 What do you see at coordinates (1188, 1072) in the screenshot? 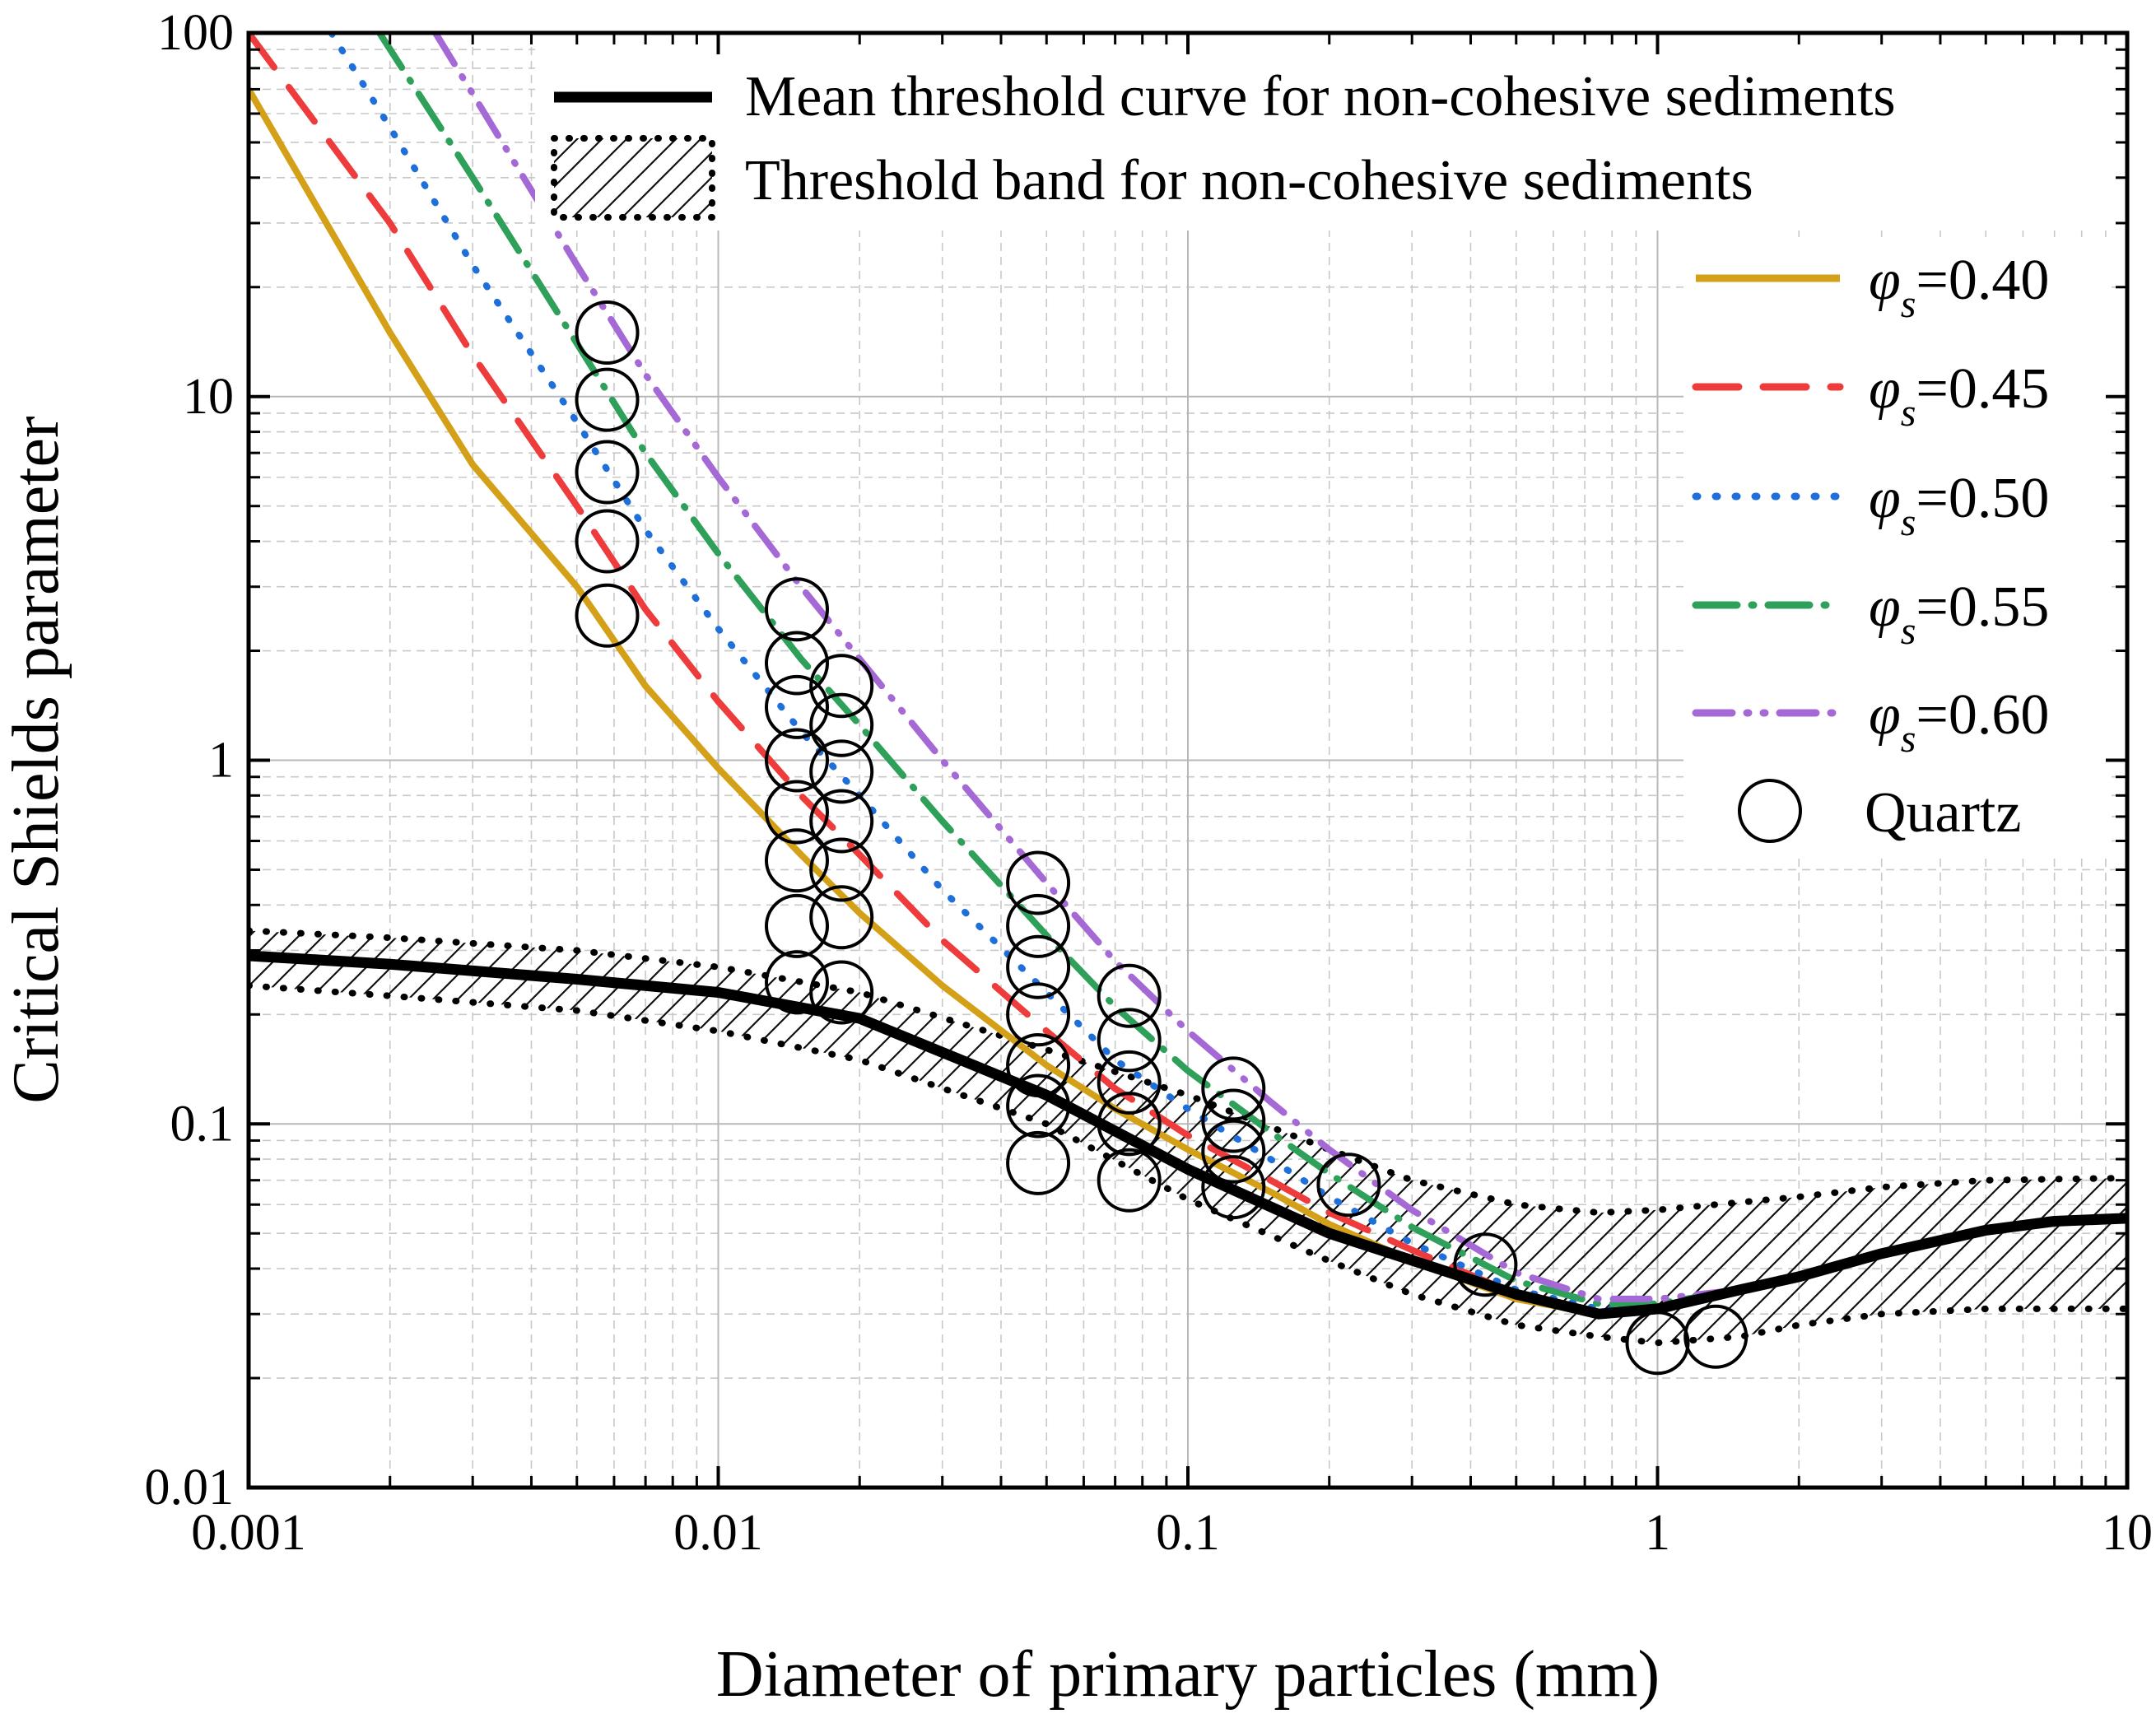
I see `threshold-band-upper` at bounding box center [1188, 1072].